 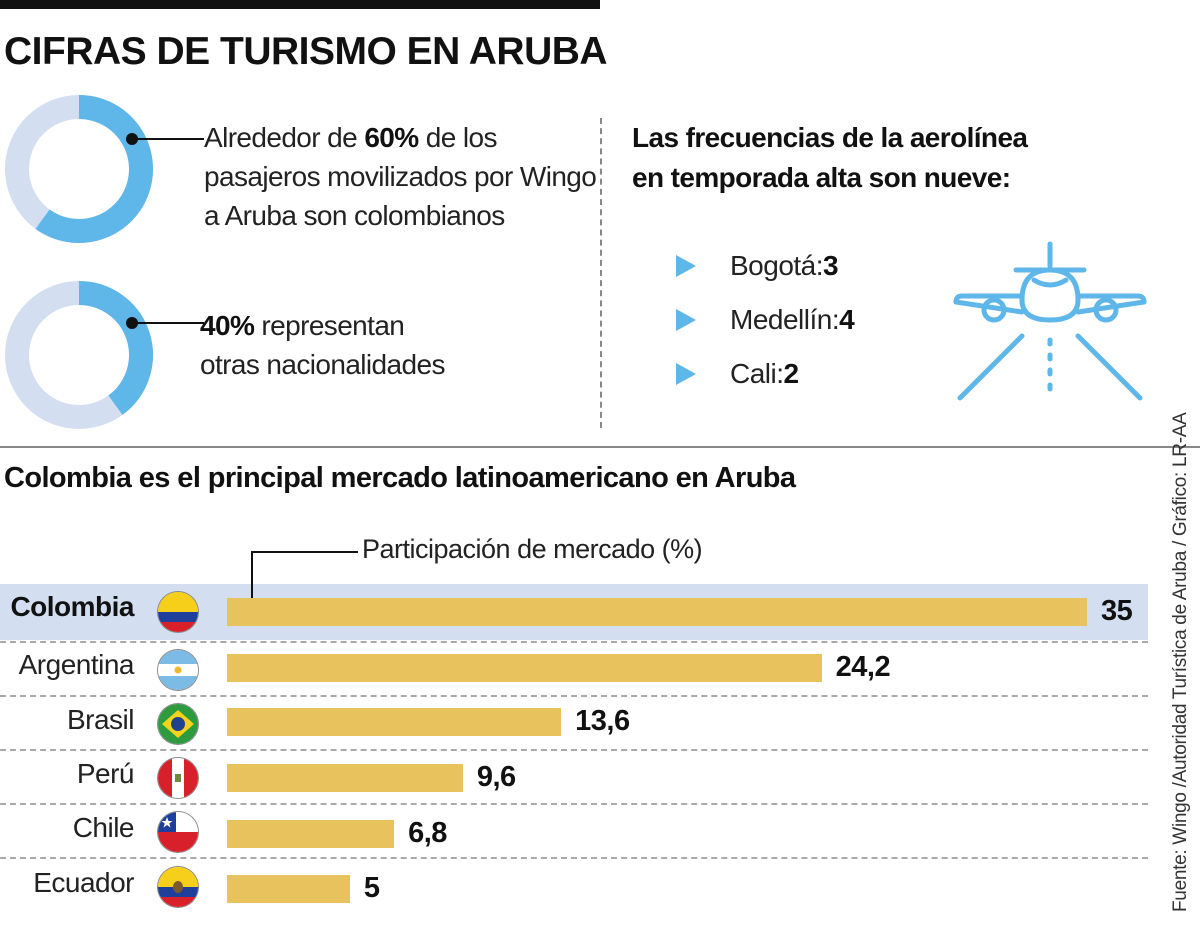 I want to click on category-label-peru: Perú, so click(x=105, y=773).